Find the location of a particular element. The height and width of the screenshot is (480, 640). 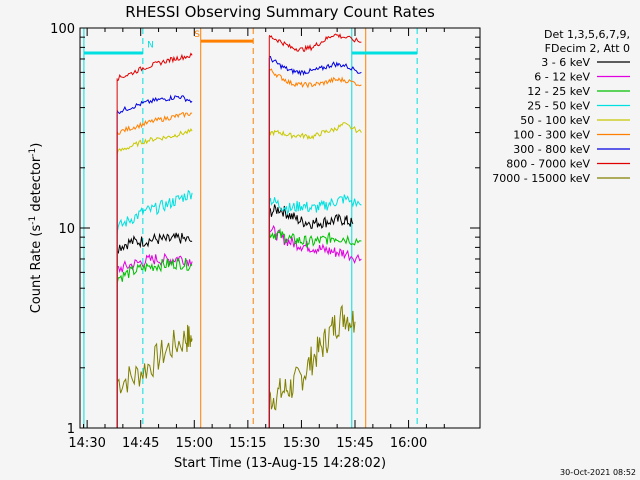

y-tick-label-1: 1 is located at coordinates (71, 429).